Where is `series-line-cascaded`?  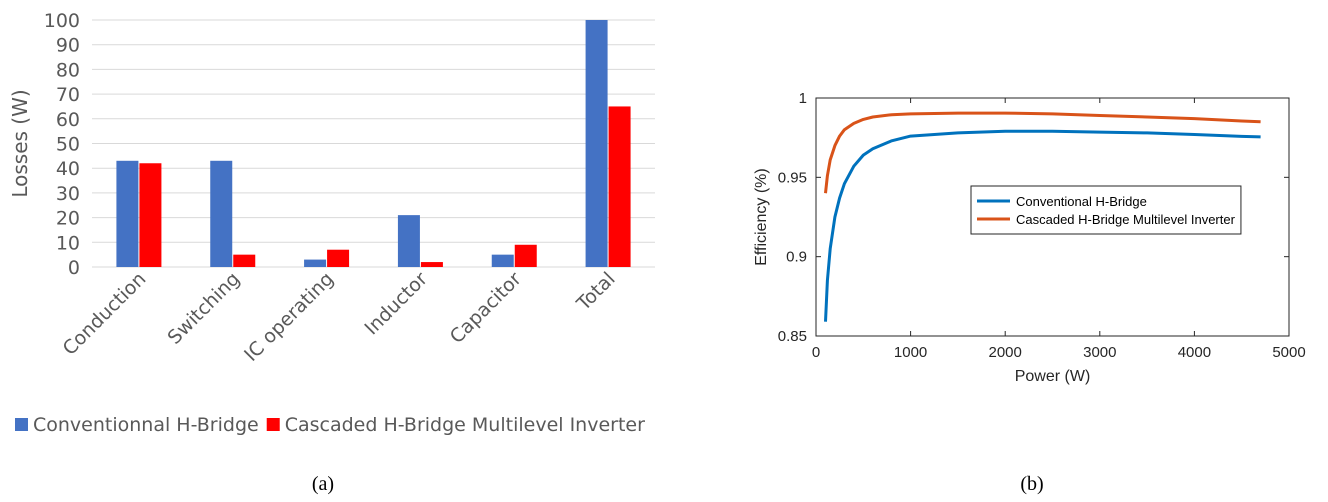 series-line-cascaded is located at coordinates (1042, 152).